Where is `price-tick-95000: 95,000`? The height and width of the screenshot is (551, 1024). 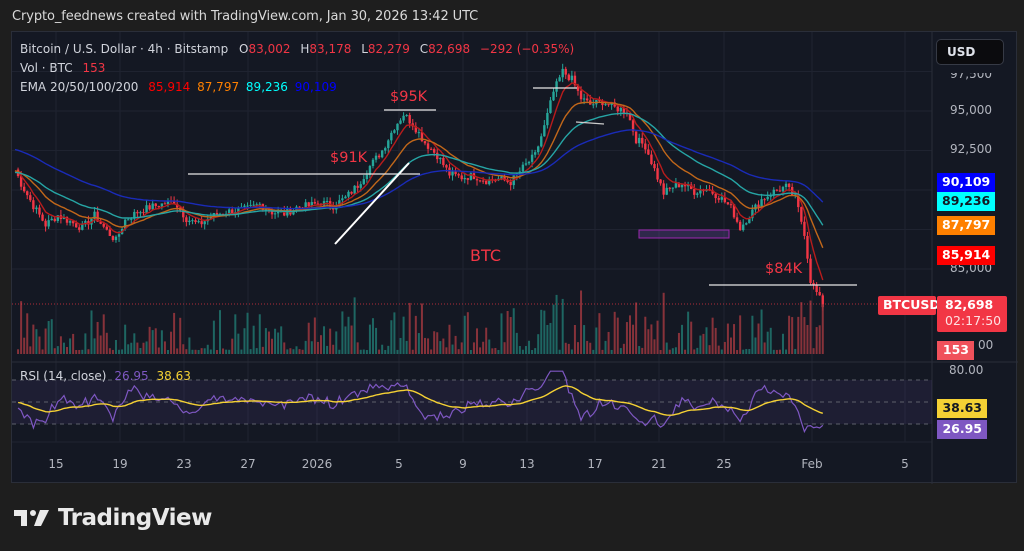 price-tick-95000: 95,000 is located at coordinates (971, 110).